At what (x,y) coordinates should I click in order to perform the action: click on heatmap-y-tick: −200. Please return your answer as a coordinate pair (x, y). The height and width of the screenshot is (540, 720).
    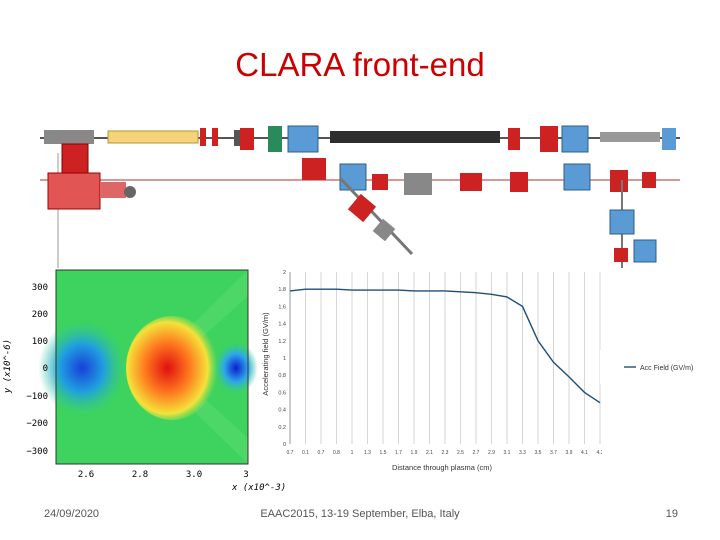
    Looking at the image, I should click on (37, 424).